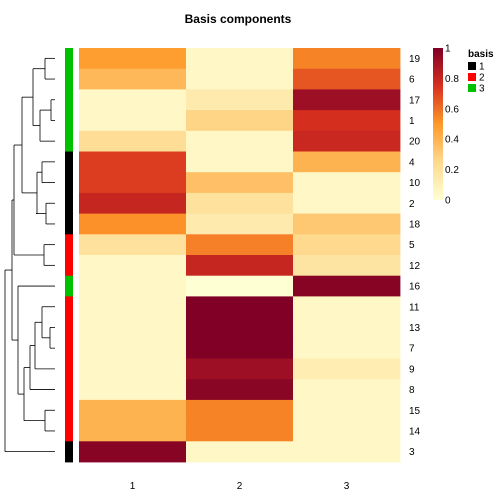 The width and height of the screenshot is (504, 504). What do you see at coordinates (412, 390) in the screenshot?
I see `row-label: 8` at bounding box center [412, 390].